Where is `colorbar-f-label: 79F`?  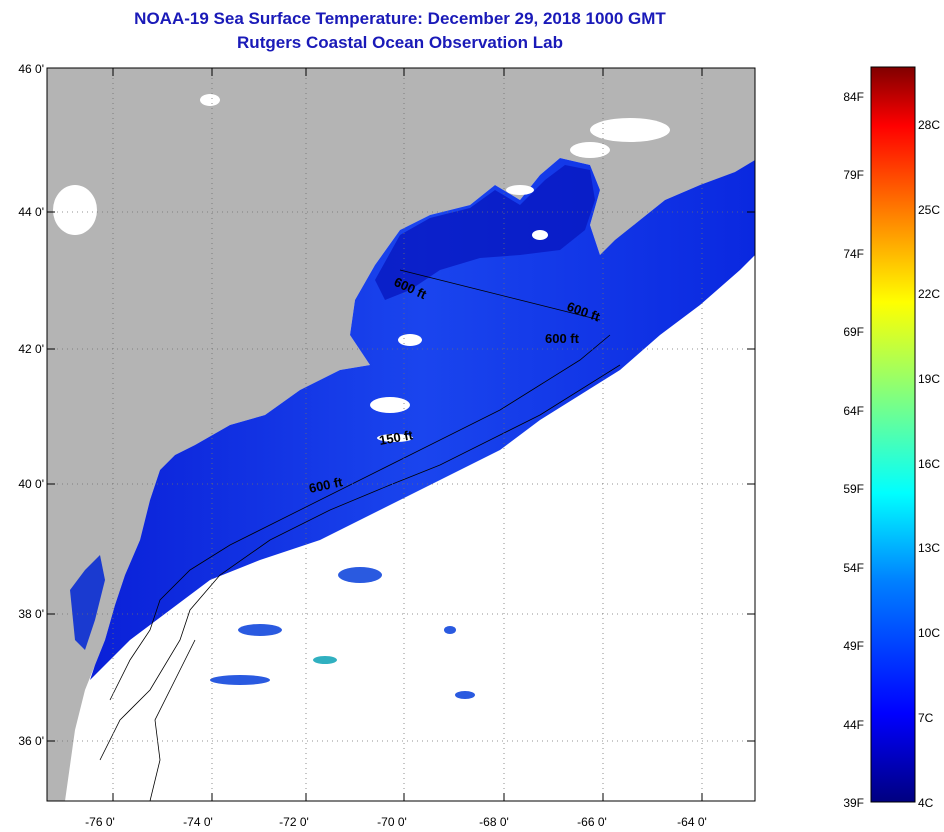 colorbar-f-label: 79F is located at coordinates (853, 175).